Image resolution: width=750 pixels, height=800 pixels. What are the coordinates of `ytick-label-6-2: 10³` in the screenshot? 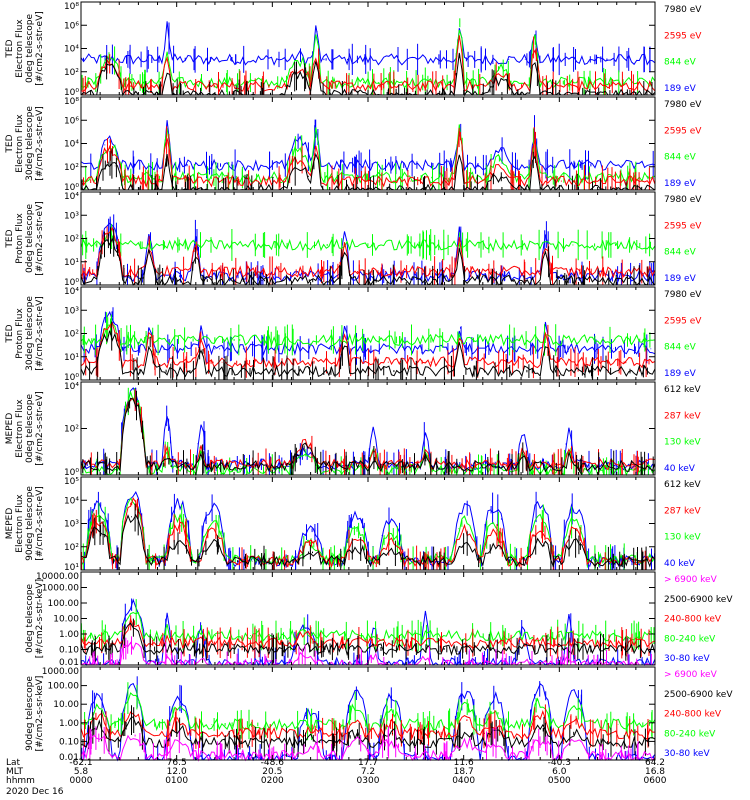 It's located at (71, 525).